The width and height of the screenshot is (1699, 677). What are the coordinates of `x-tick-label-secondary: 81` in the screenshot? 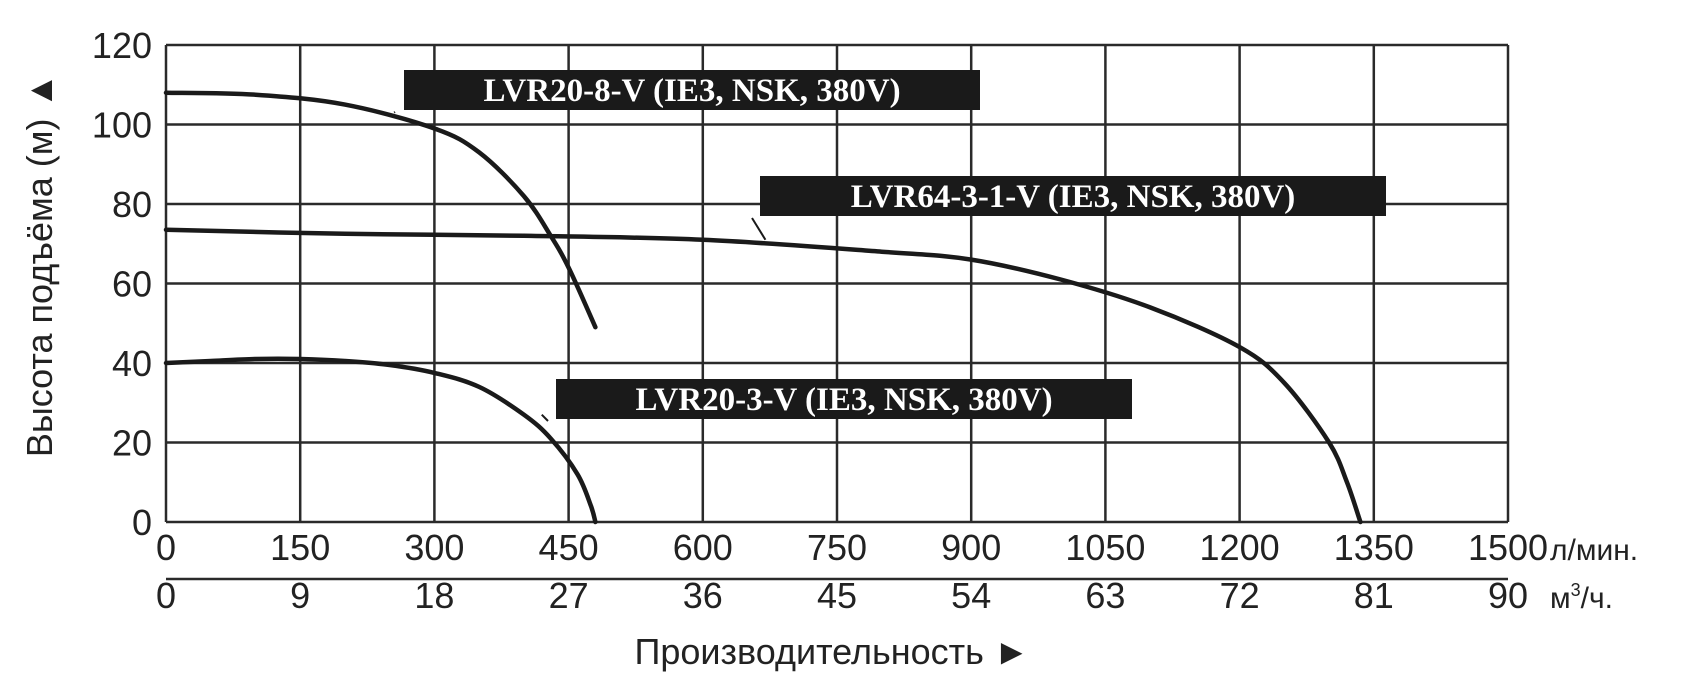 It's located at (1374, 595).